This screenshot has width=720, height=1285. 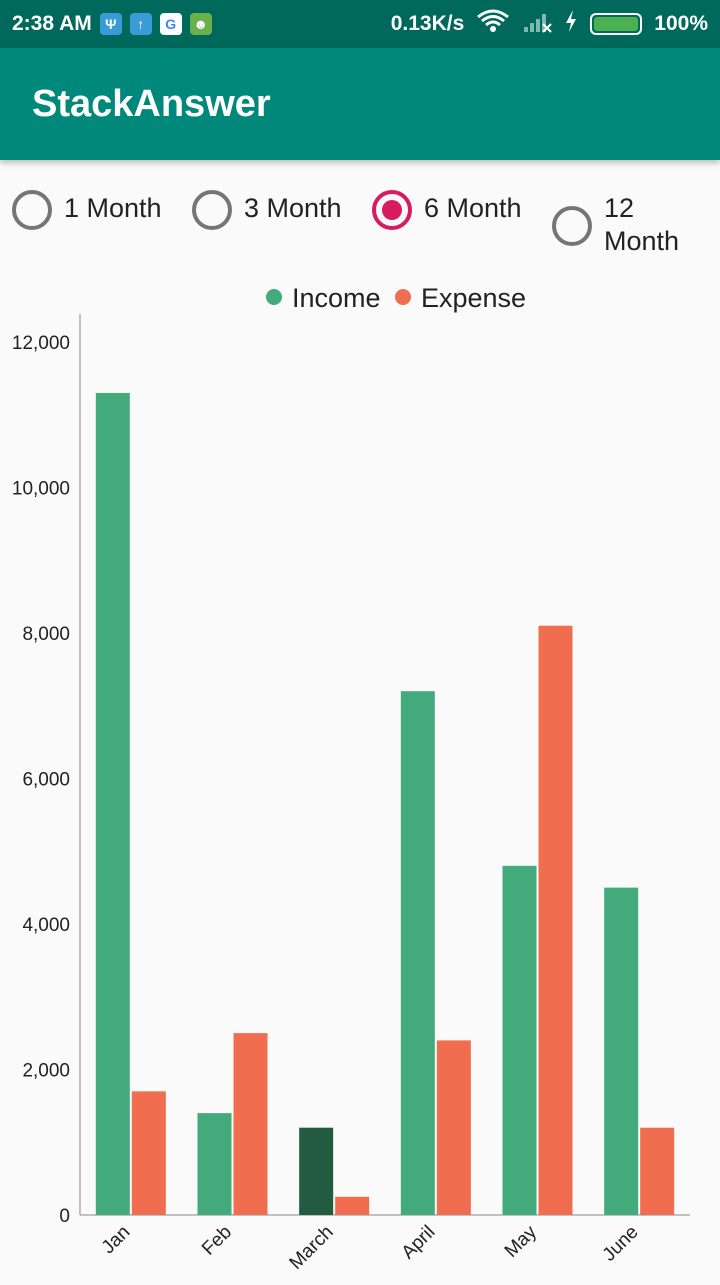 I want to click on y-tick-label: 6,000, so click(x=46, y=780).